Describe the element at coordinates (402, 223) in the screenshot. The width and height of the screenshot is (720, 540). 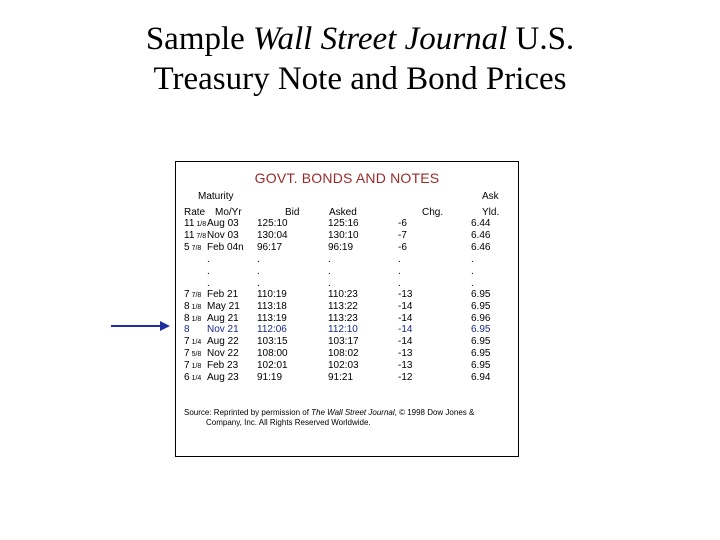
I see `cell-chg: -6` at that location.